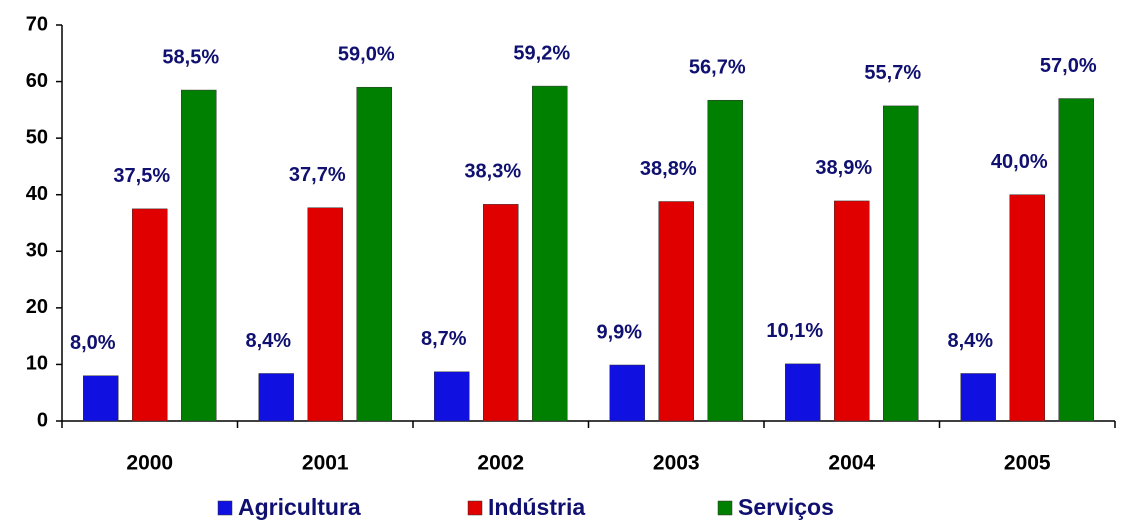  I want to click on data-label: 8,0%, so click(93, 343).